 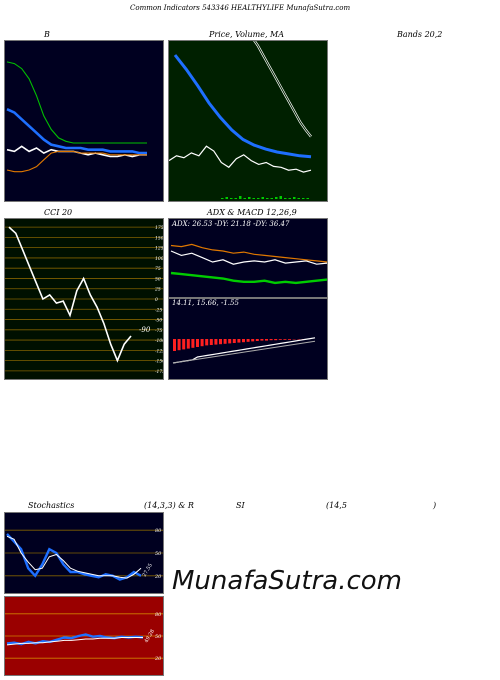 I want to click on cci-tick-label: -50, so click(x=158, y=321).